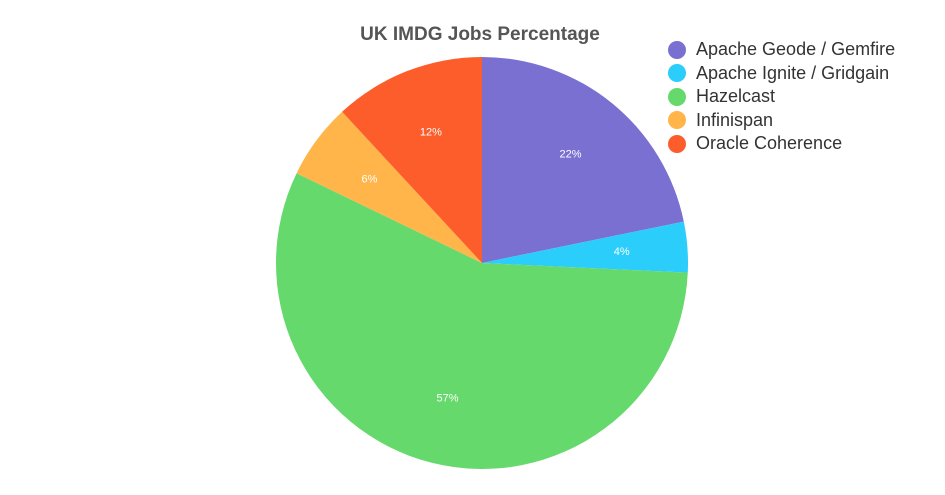 Image resolution: width=945 pixels, height=495 pixels. I want to click on pie-slice-apache-geode-gemfire, so click(583, 160).